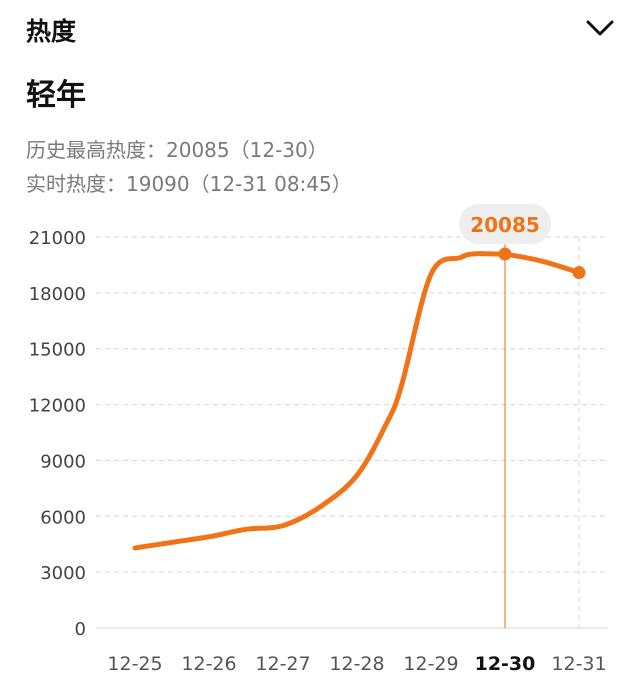 This screenshot has height=690, width=640. I want to click on peak-heat-stat: 历史最高热度：20085（12-30）, so click(177, 148).